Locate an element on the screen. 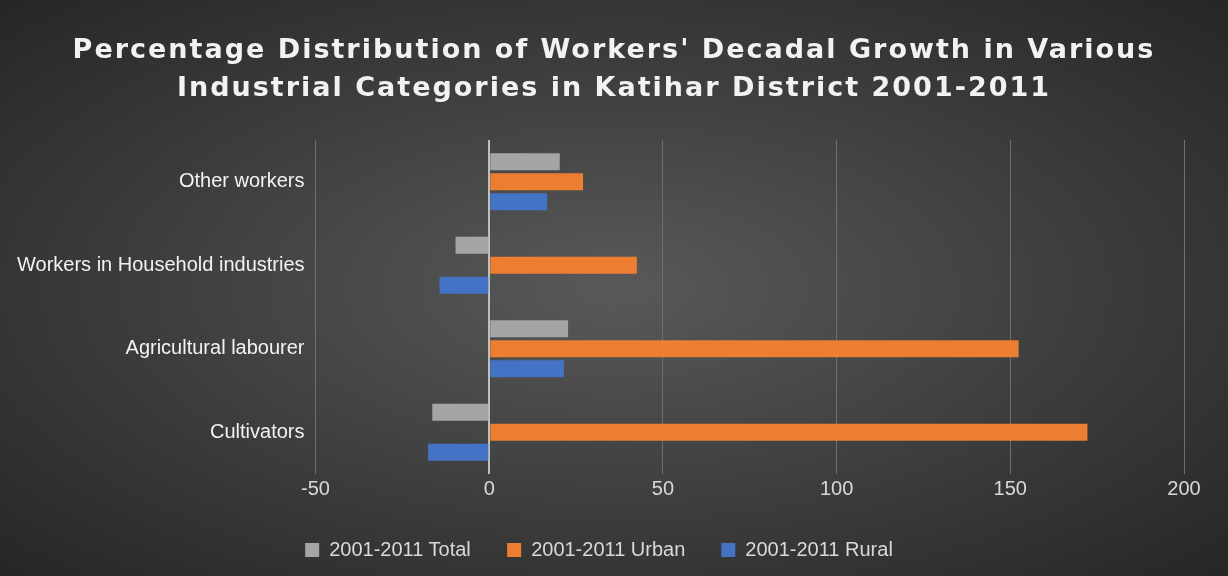 This screenshot has height=576, width=1228. x-tick-label: 150 is located at coordinates (1010, 487).